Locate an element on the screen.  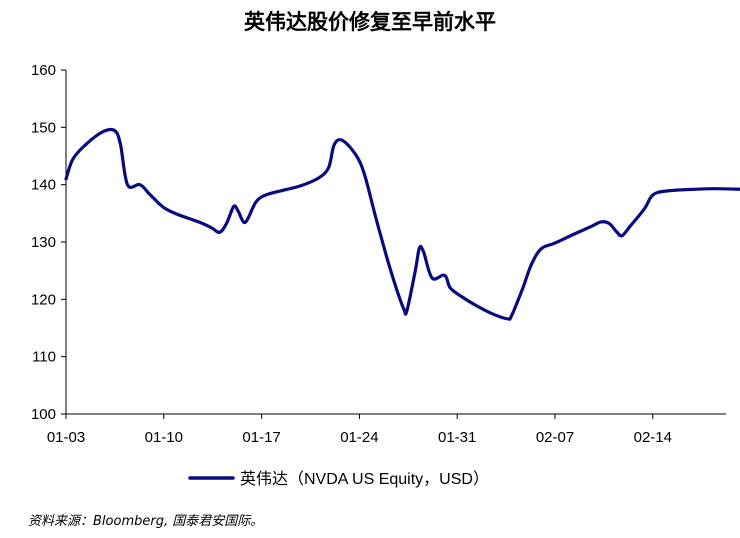
y-axis-ticks: 100 110 120 130 140 150 160 is located at coordinates (48, 242).